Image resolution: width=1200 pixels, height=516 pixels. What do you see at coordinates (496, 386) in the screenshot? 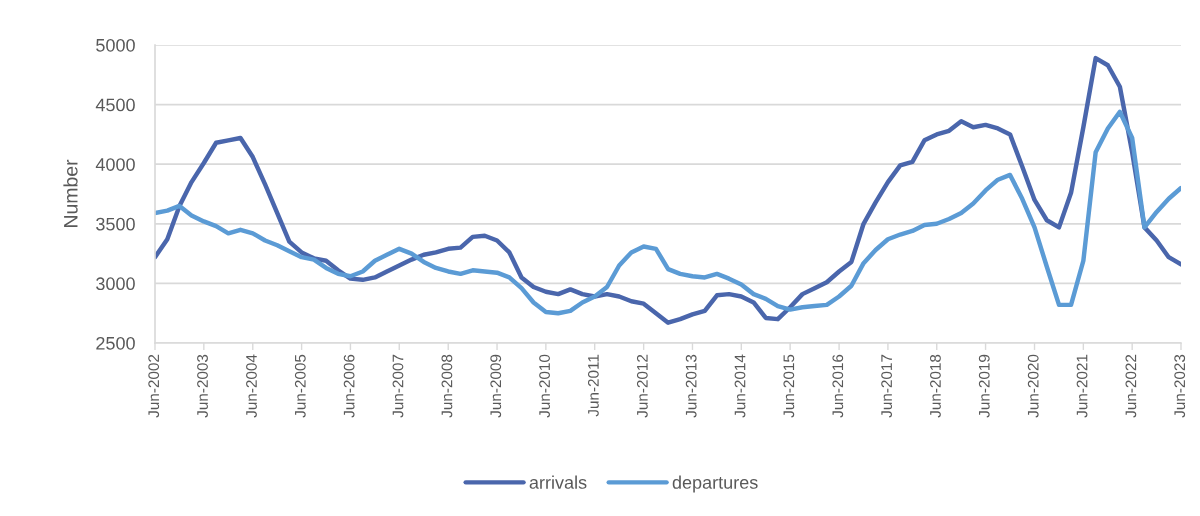
I see `x-tick-label: Jun-2009` at bounding box center [496, 386].